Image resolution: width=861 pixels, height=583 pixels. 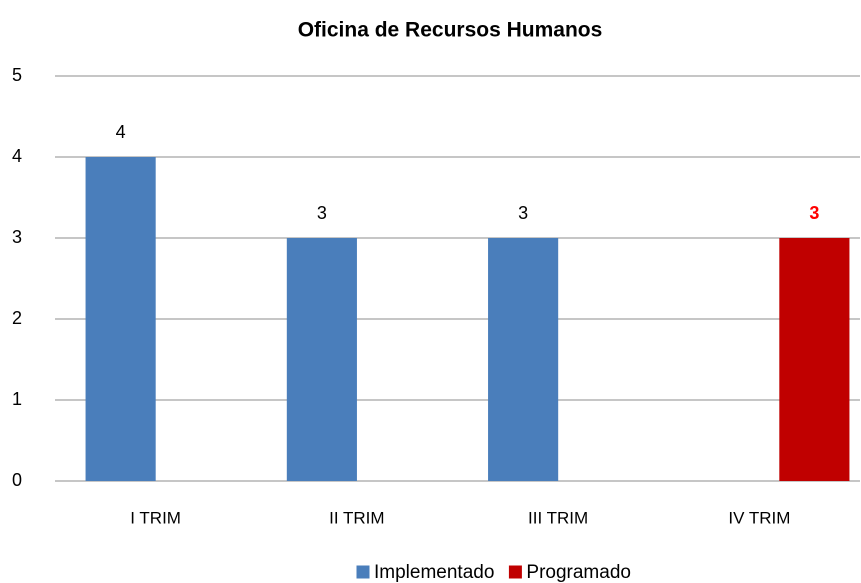 I want to click on data-label: 4, so click(x=121, y=132).